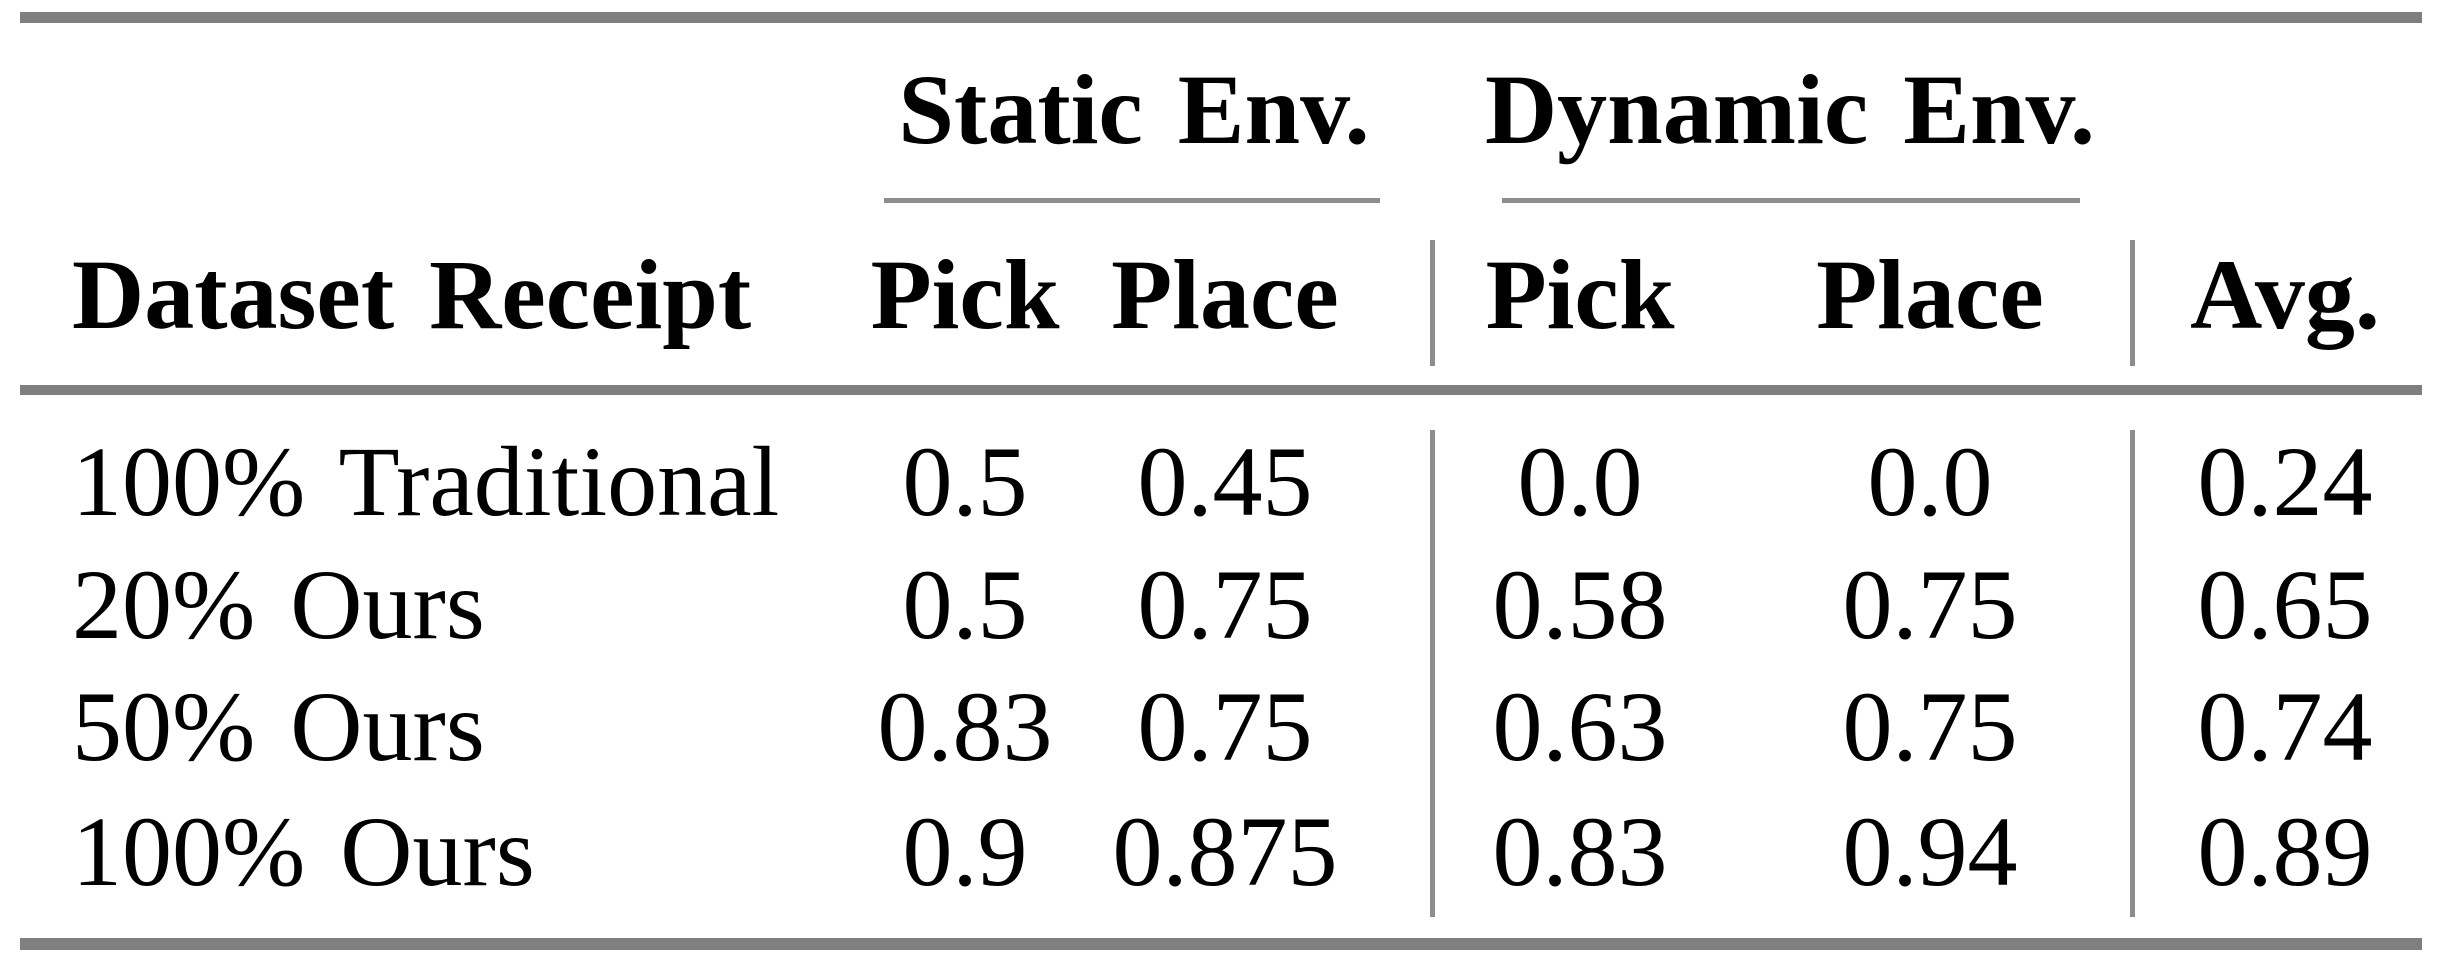 The height and width of the screenshot is (966, 2440). What do you see at coordinates (1580, 294) in the screenshot?
I see `header-dynamic-pick: Pick` at bounding box center [1580, 294].